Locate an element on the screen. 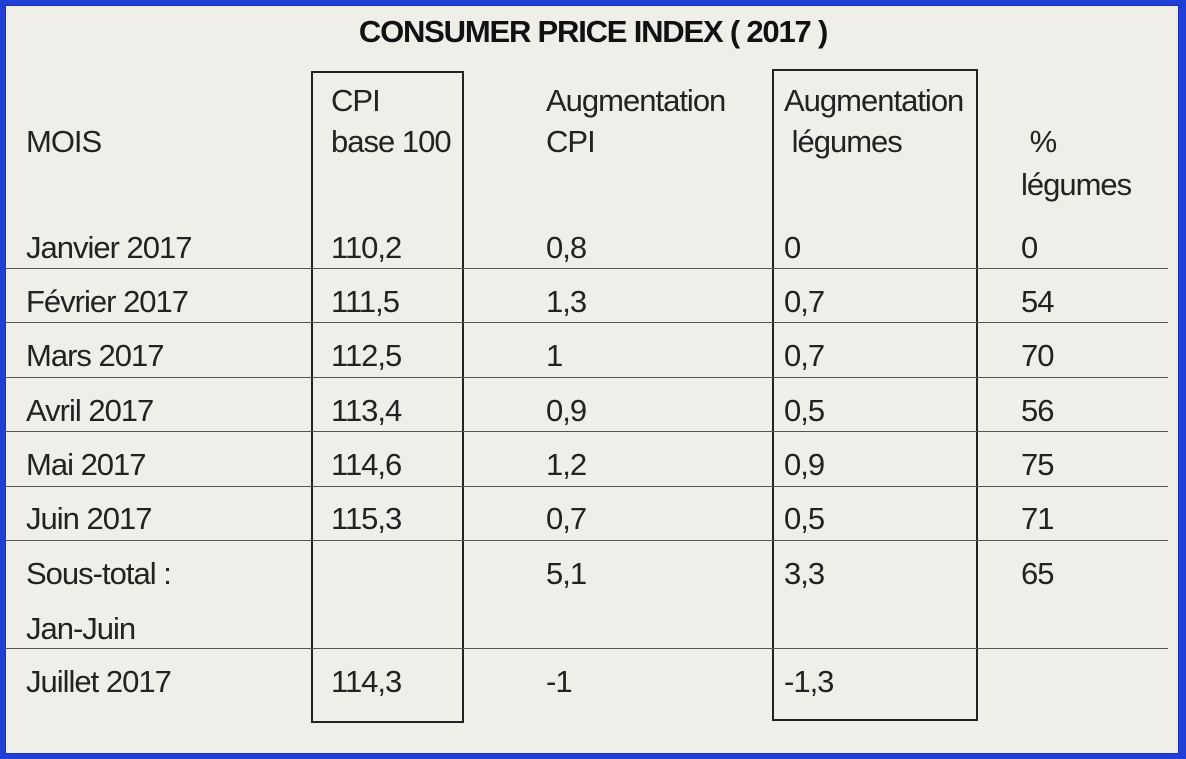  row-avril-aug-cpi: 0,9 is located at coordinates (566, 410).